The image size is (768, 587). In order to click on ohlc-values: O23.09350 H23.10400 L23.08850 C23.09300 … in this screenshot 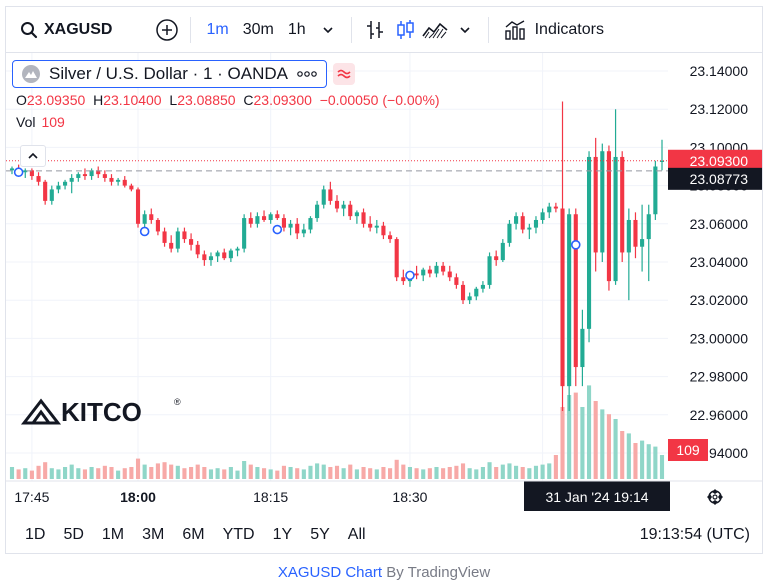, I will do `click(228, 100)`.